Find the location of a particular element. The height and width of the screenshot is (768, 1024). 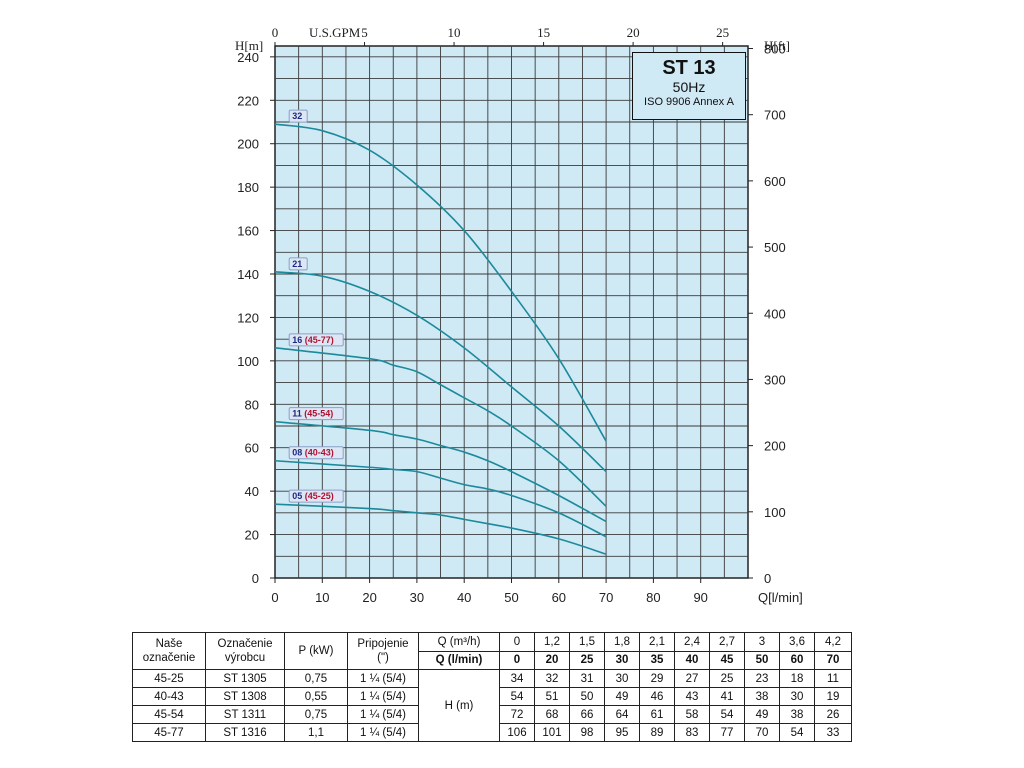

header-power: P (kW) is located at coordinates (316, 651).